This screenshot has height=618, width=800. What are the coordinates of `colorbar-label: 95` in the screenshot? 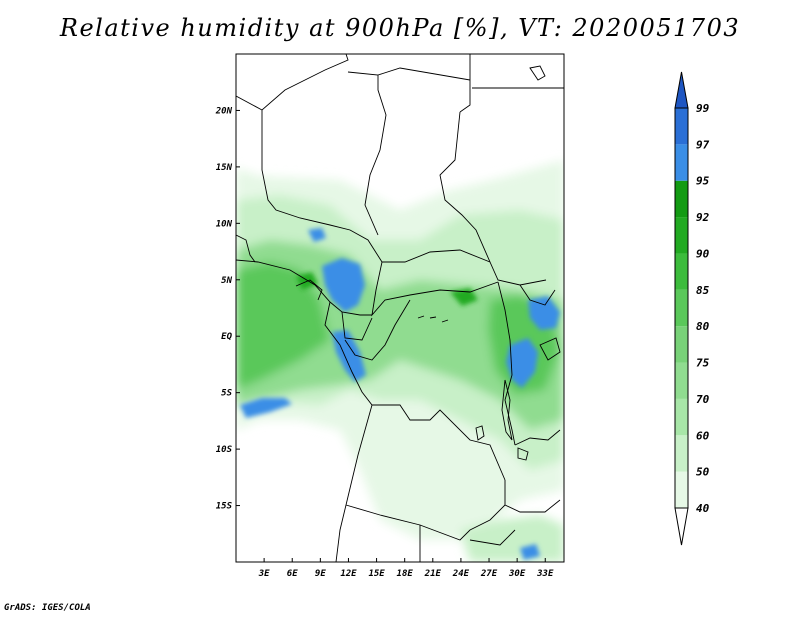 It's located at (703, 181).